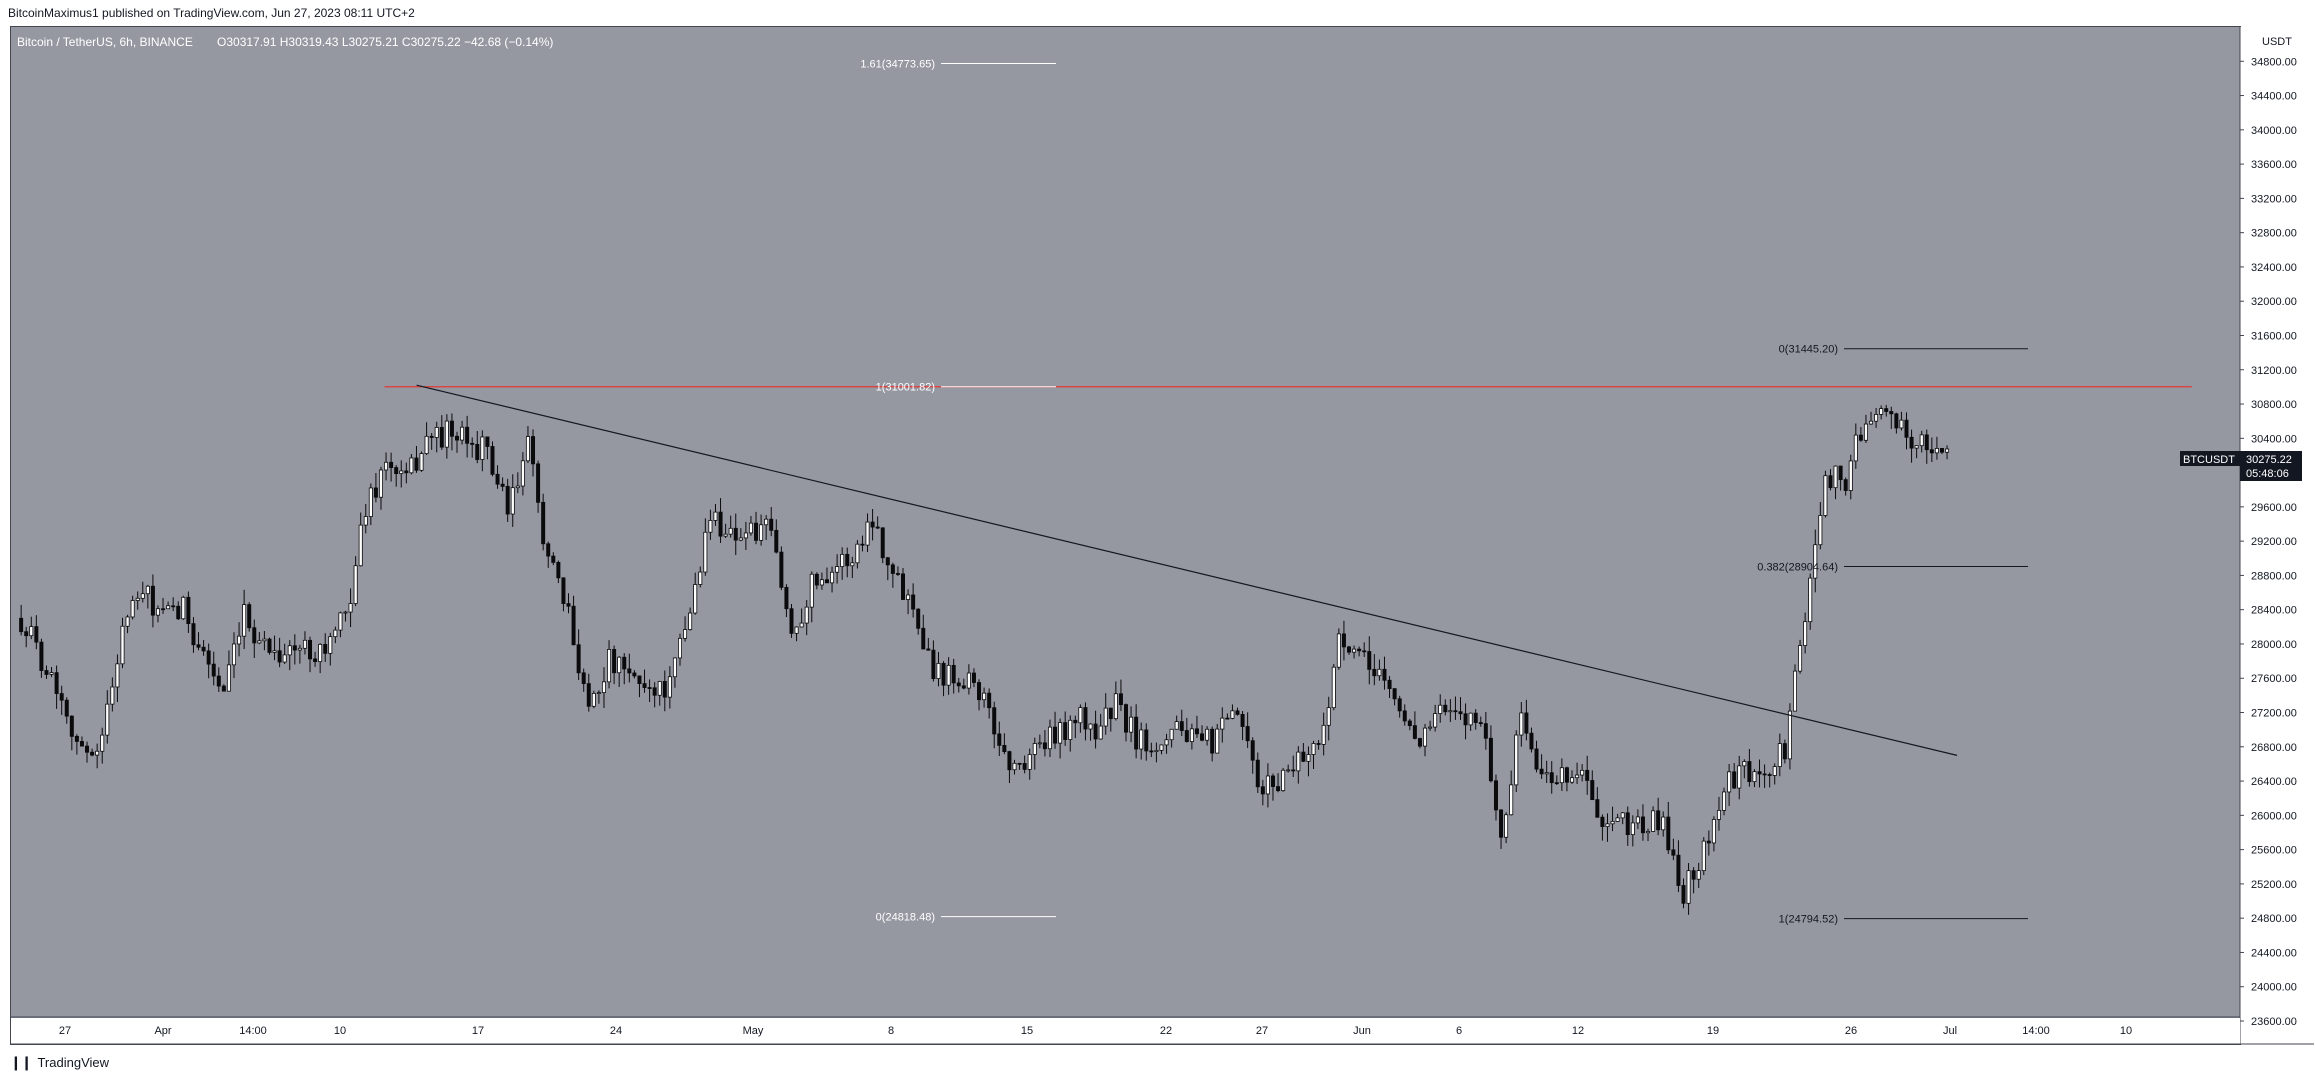 Image resolution: width=2315 pixels, height=1079 pixels. I want to click on y-tick-label: 24800.00, so click(2274, 919).